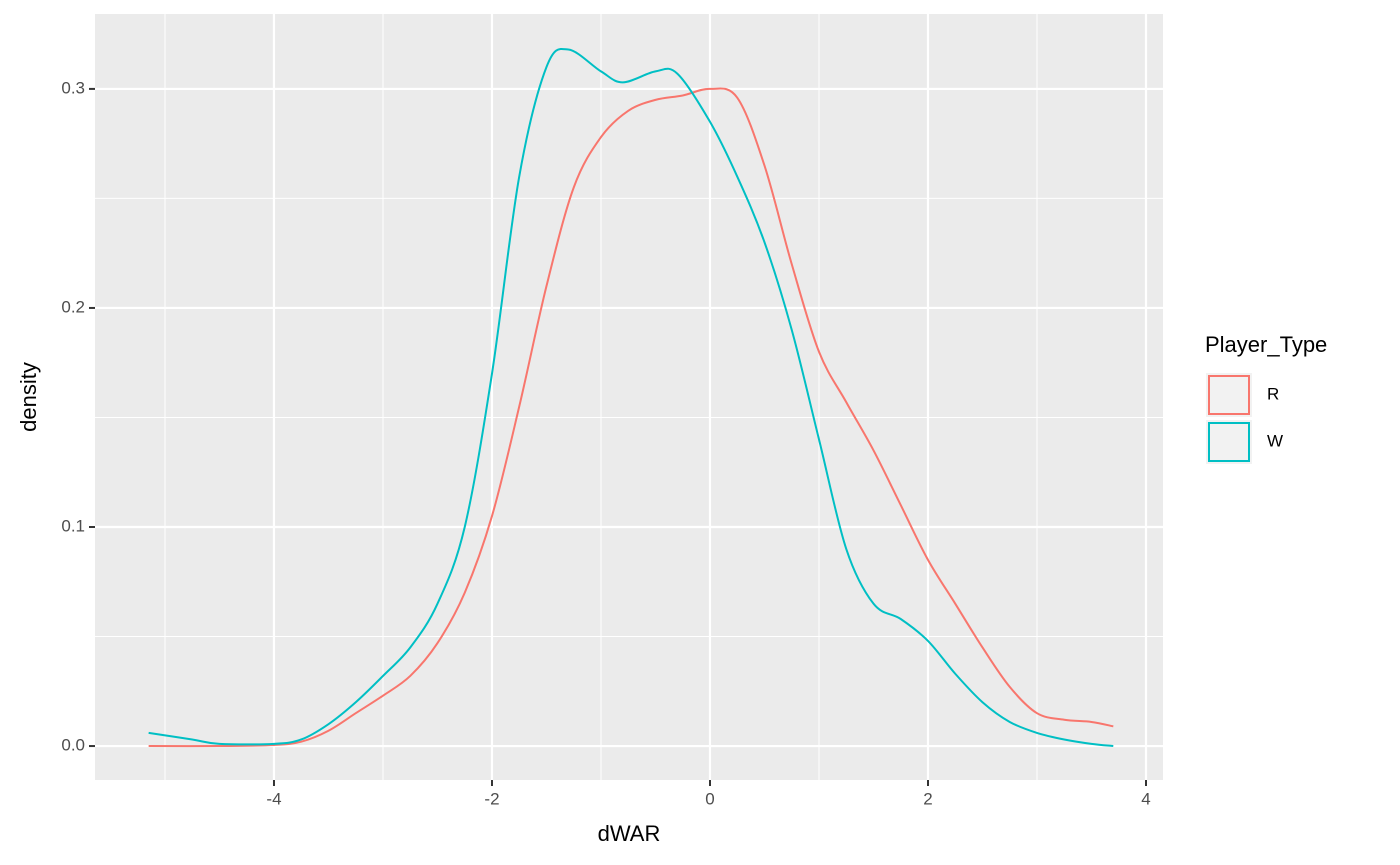 This screenshot has height=865, width=1400. Describe the element at coordinates (73, 306) in the screenshot. I see `y-tick-label: 0.2` at that location.